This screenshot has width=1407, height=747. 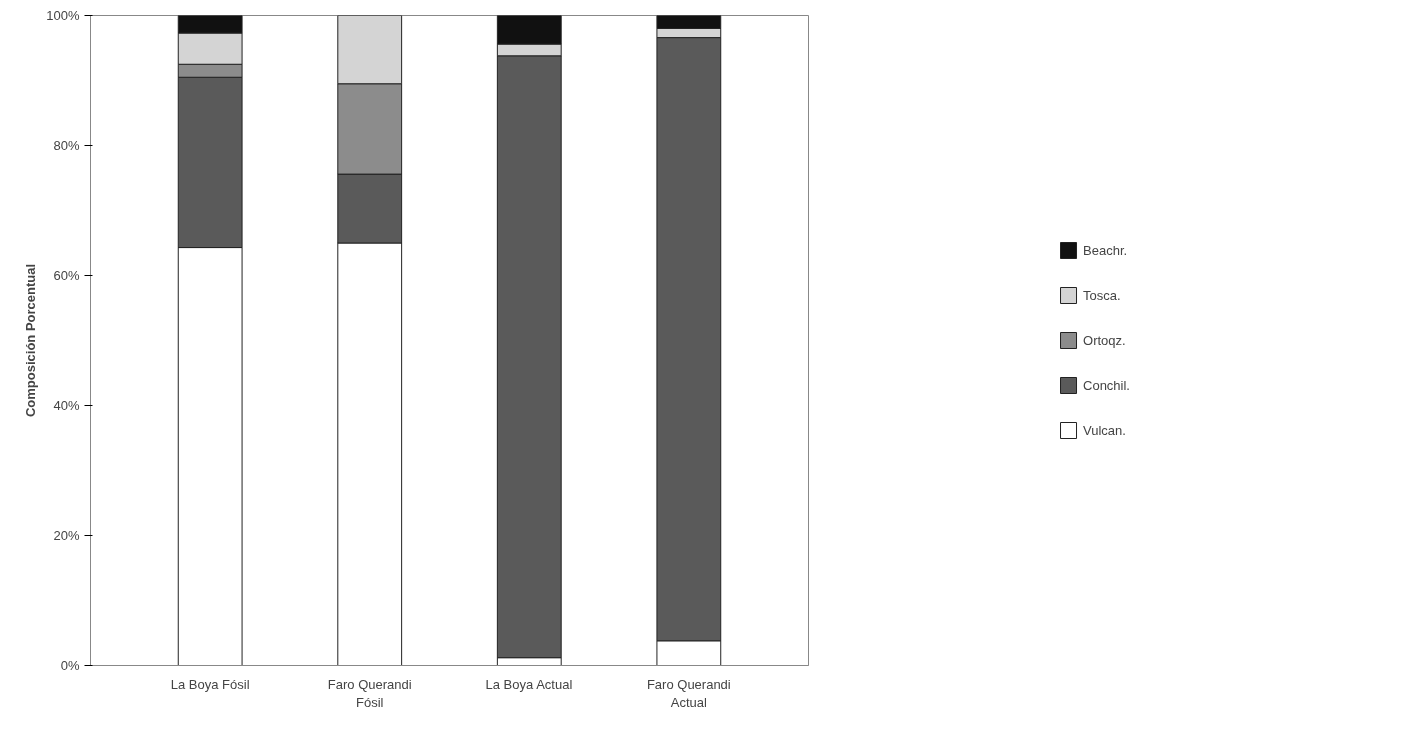 What do you see at coordinates (66, 275) in the screenshot?
I see `y-tick-label: 60%` at bounding box center [66, 275].